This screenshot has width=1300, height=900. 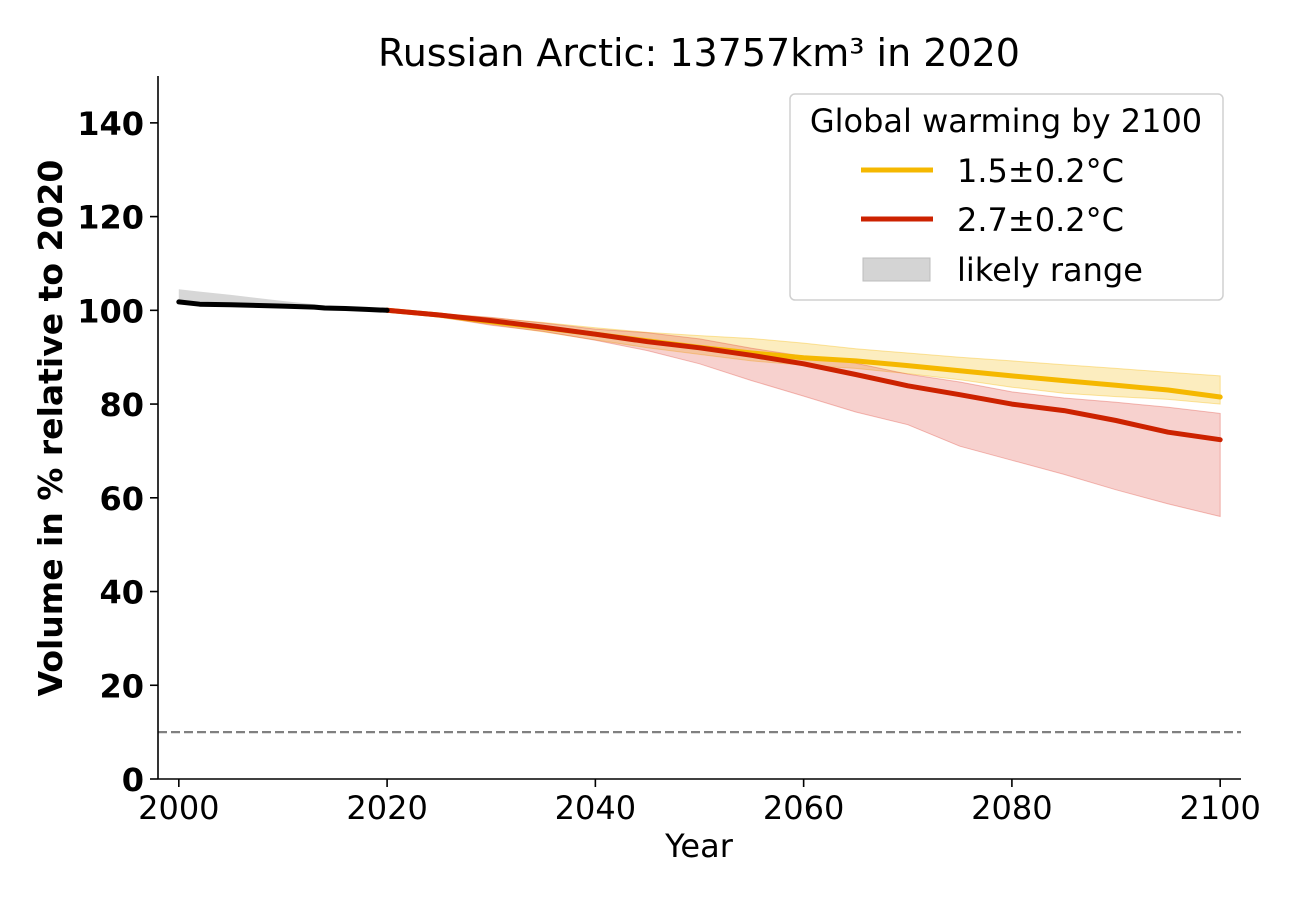 What do you see at coordinates (699, 803) in the screenshot?
I see `x-axis-ticks: 2000 2020 2040 2060 2080 2100` at bounding box center [699, 803].